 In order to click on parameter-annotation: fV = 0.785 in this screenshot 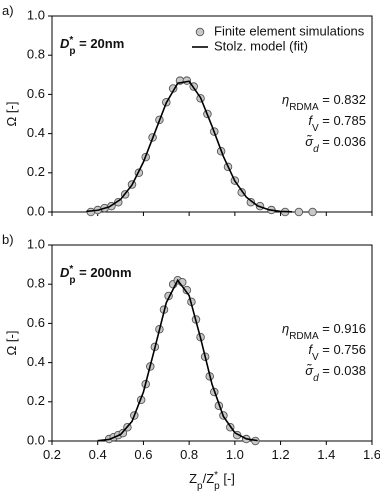, I will do `click(337, 123)`.